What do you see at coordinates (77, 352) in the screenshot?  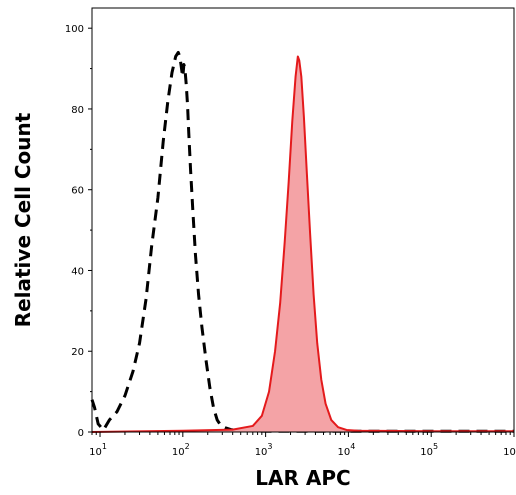 I see `y-tick-label: 20` at bounding box center [77, 352].